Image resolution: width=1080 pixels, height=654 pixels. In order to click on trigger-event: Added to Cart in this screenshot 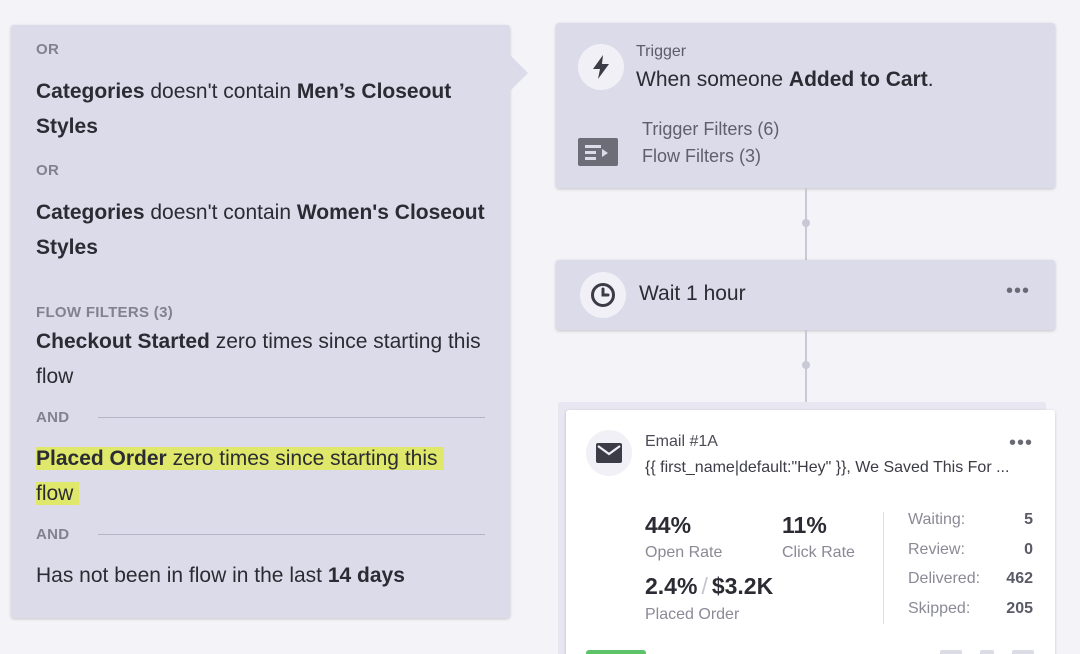, I will do `click(858, 79)`.